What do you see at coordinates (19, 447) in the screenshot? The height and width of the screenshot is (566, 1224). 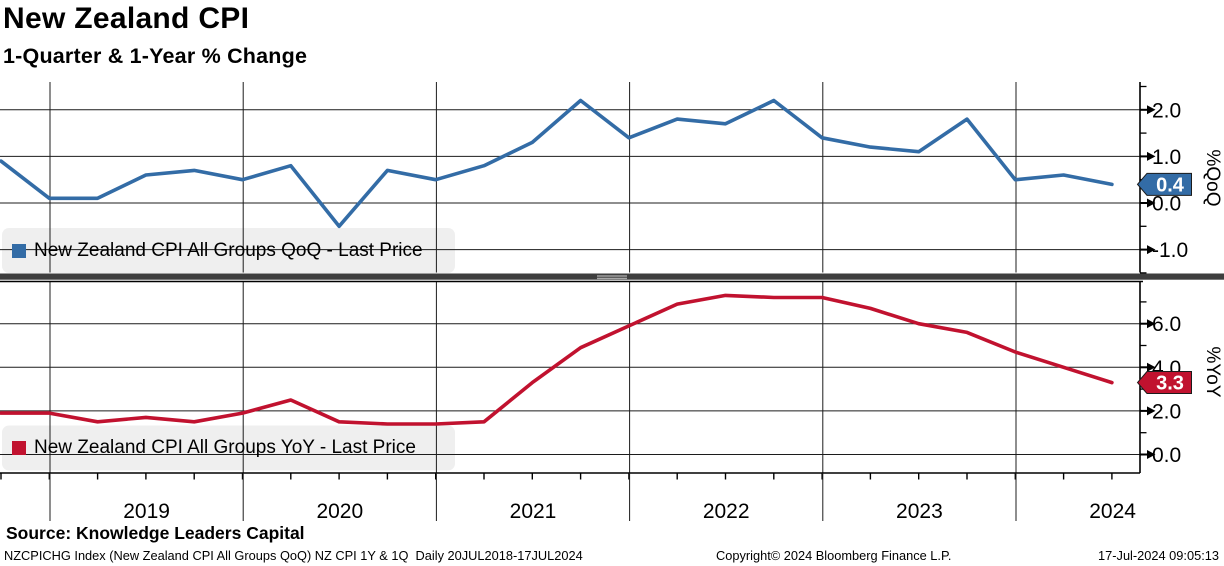 I see `yoy-legend-swatch-icon` at bounding box center [19, 447].